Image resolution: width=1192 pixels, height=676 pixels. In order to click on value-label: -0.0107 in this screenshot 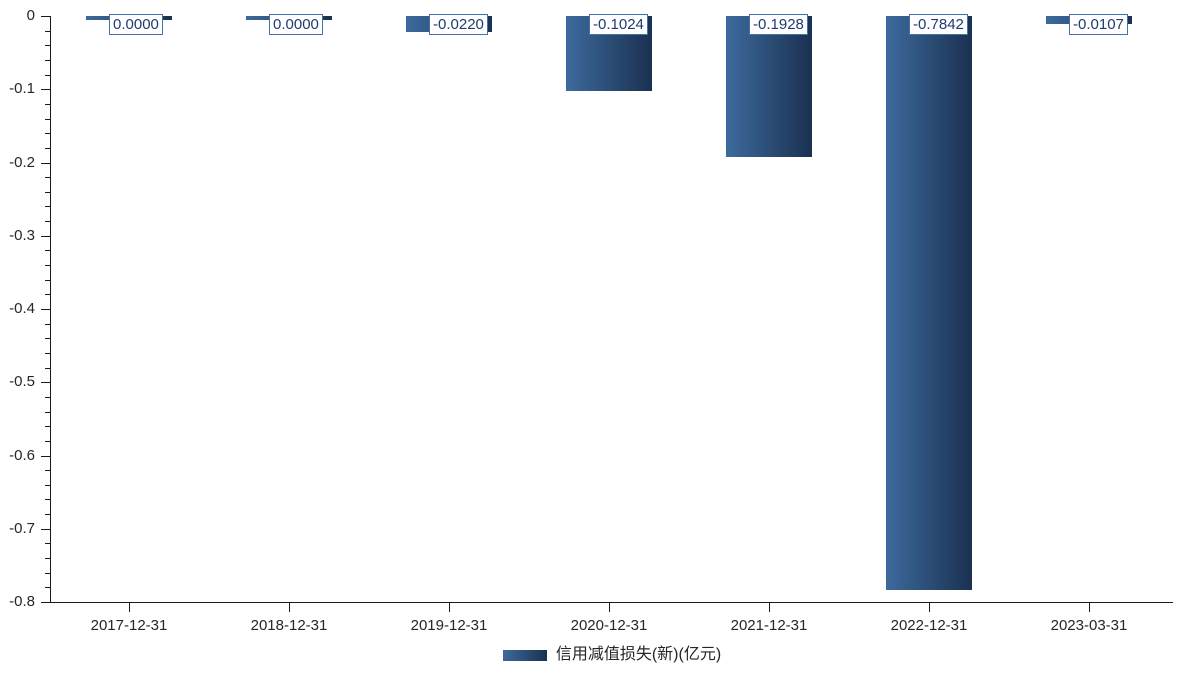, I will do `click(1098, 24)`.